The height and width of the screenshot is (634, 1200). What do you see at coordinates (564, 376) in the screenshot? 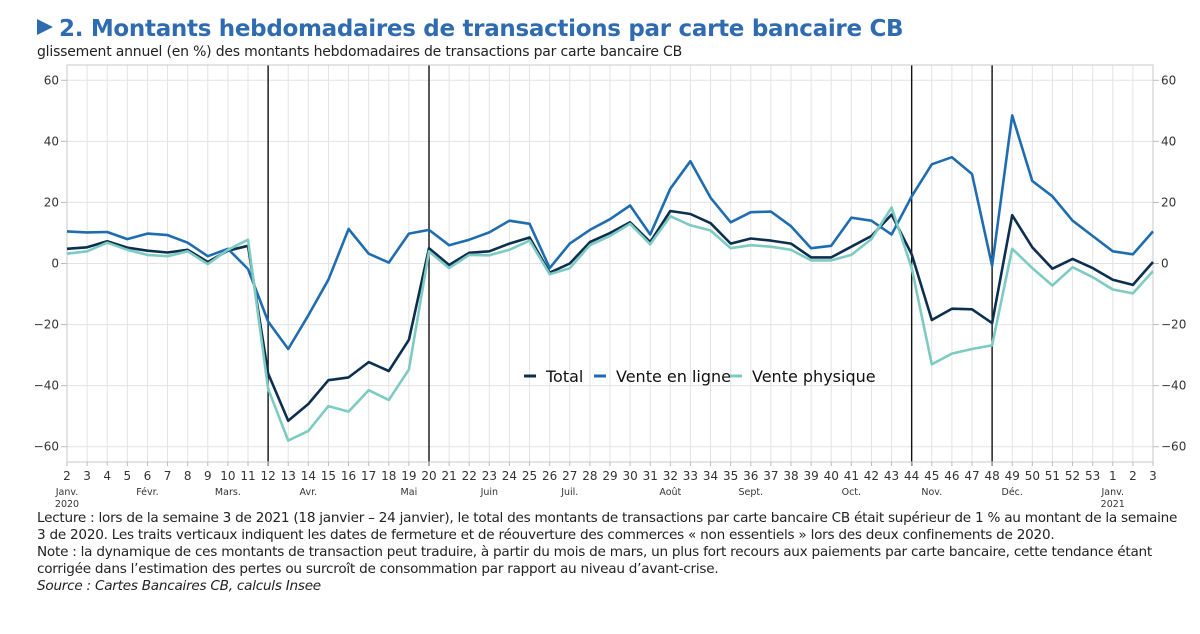
I see `legend-label: Total` at bounding box center [564, 376].